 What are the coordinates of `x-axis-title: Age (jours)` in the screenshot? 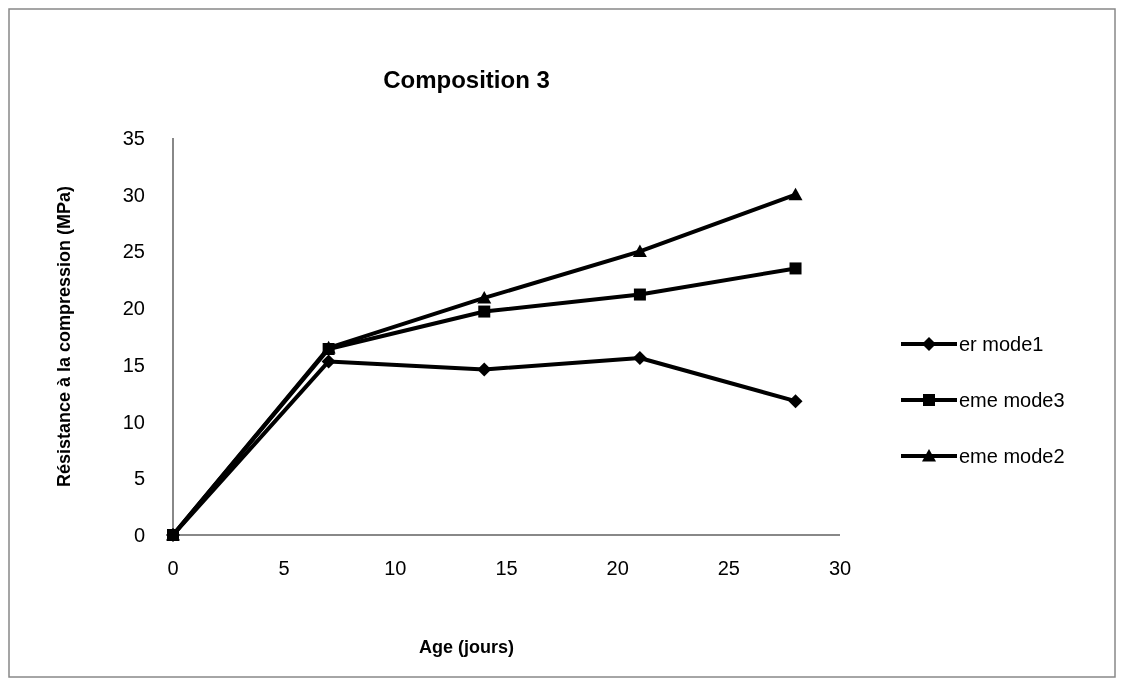 It's located at (466, 647).